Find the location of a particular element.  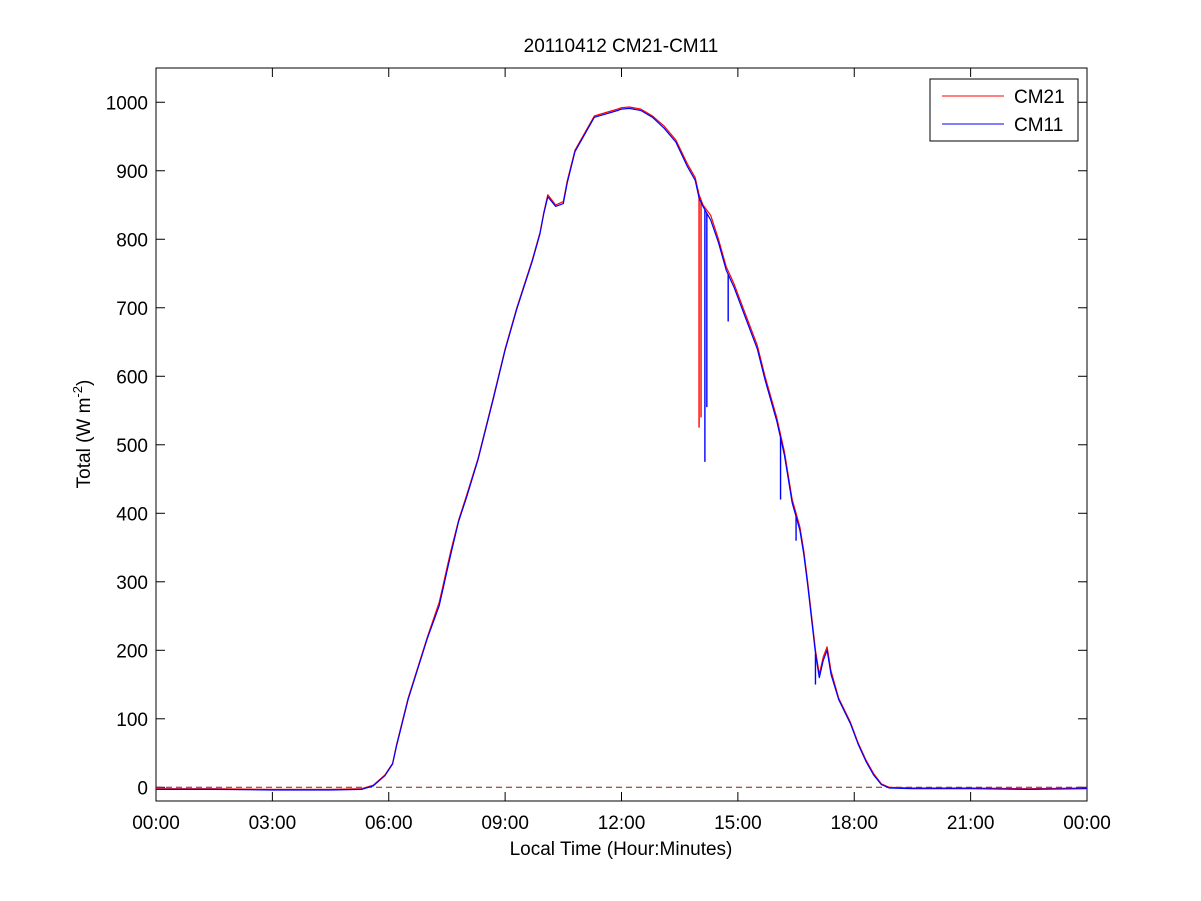

y-tick-label: 400 is located at coordinates (132, 514).